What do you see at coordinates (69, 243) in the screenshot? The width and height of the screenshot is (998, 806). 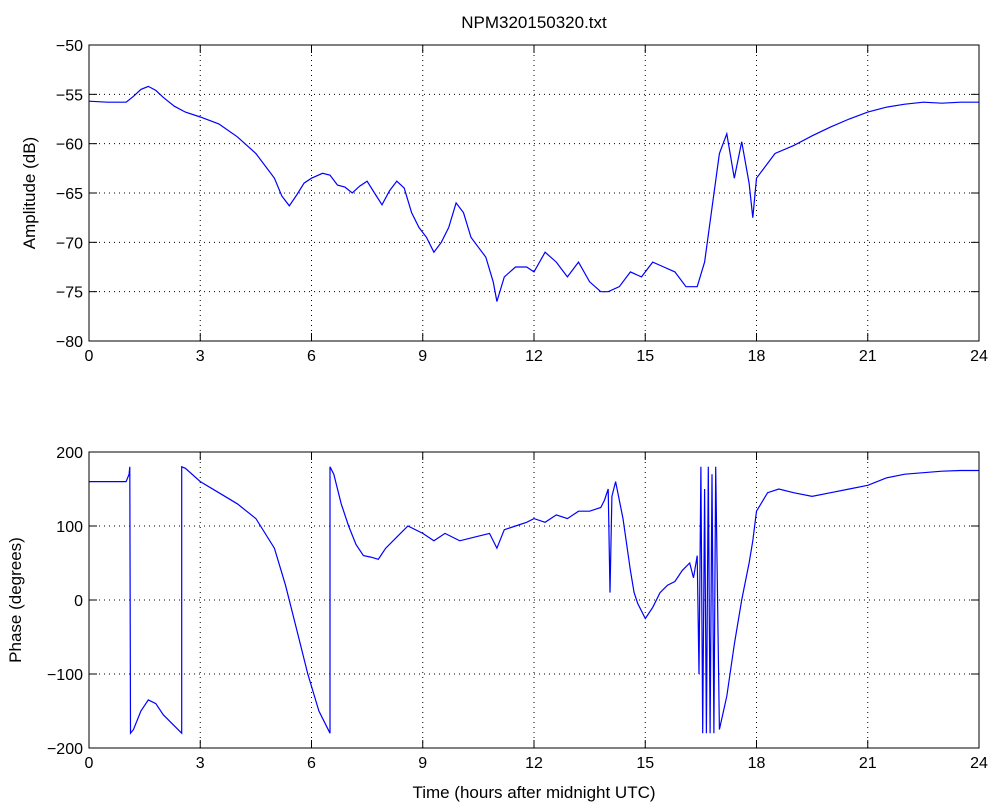 I see `amplitude-y-tick-label: −70` at bounding box center [69, 243].